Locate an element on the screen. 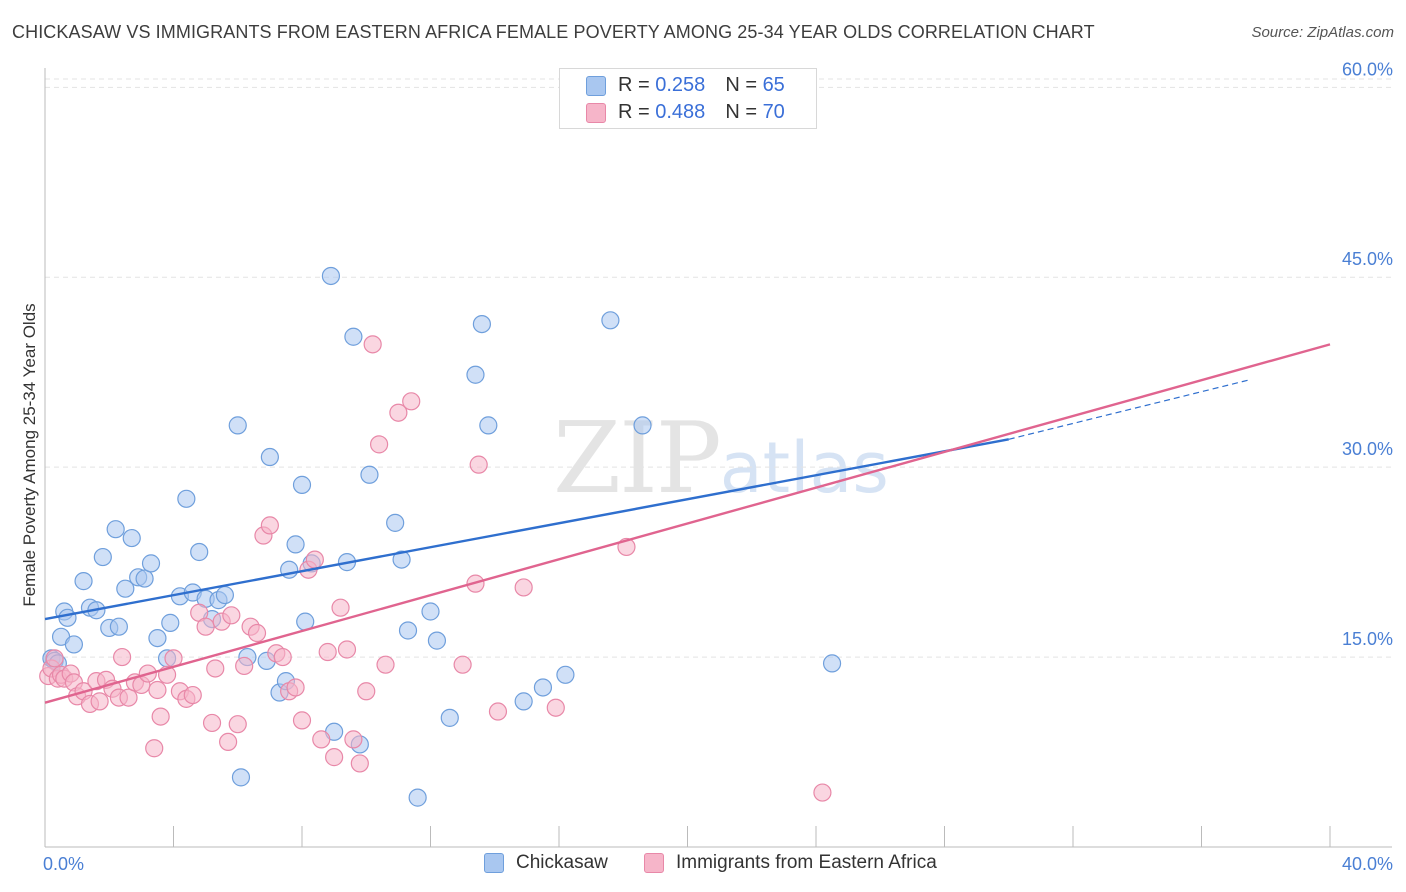  x-tick-label: 40.0% is located at coordinates (1367, 864).